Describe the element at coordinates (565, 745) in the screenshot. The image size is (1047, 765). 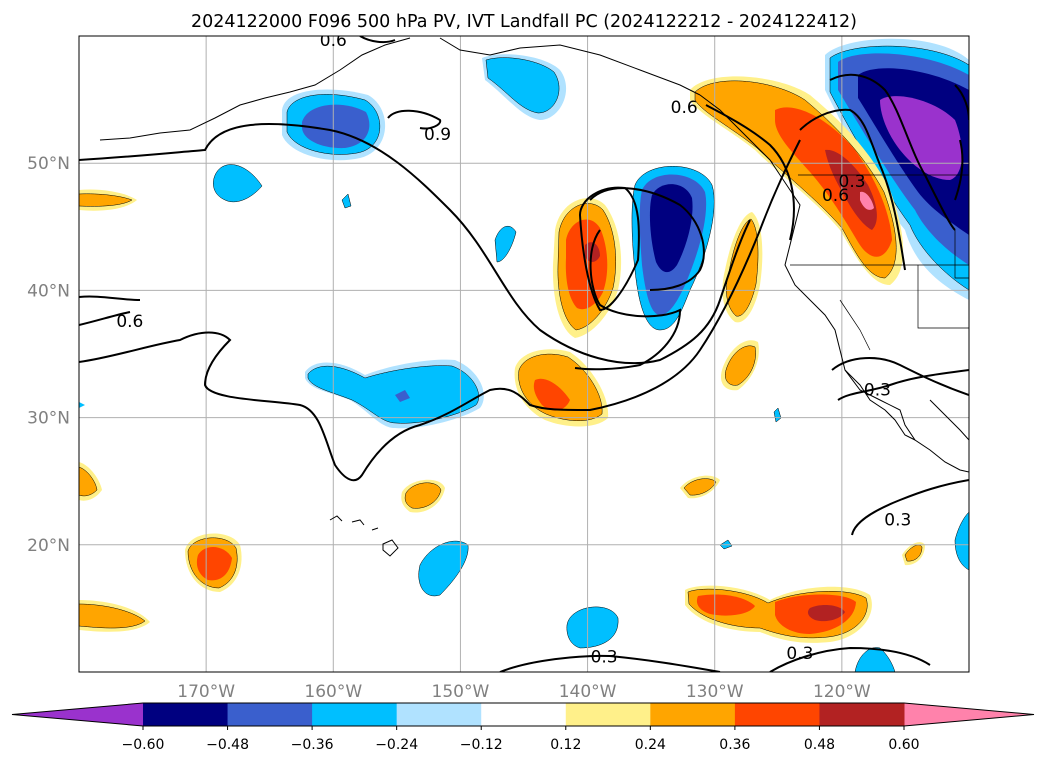
I see `colorbar-tick-label: 0.12` at that location.